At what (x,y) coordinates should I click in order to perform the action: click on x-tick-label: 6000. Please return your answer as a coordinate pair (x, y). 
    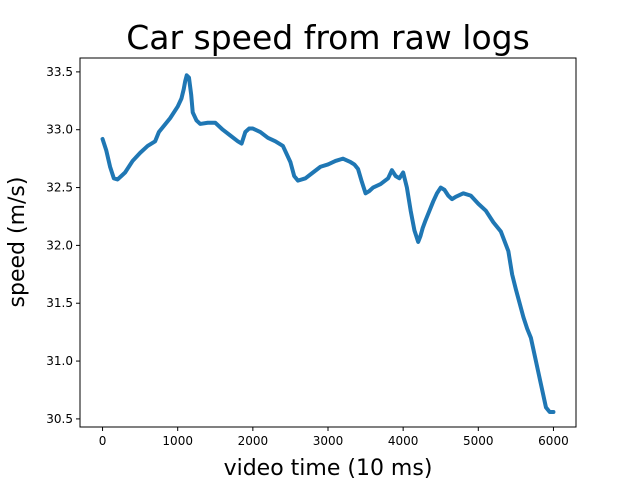
    Looking at the image, I should click on (553, 441).